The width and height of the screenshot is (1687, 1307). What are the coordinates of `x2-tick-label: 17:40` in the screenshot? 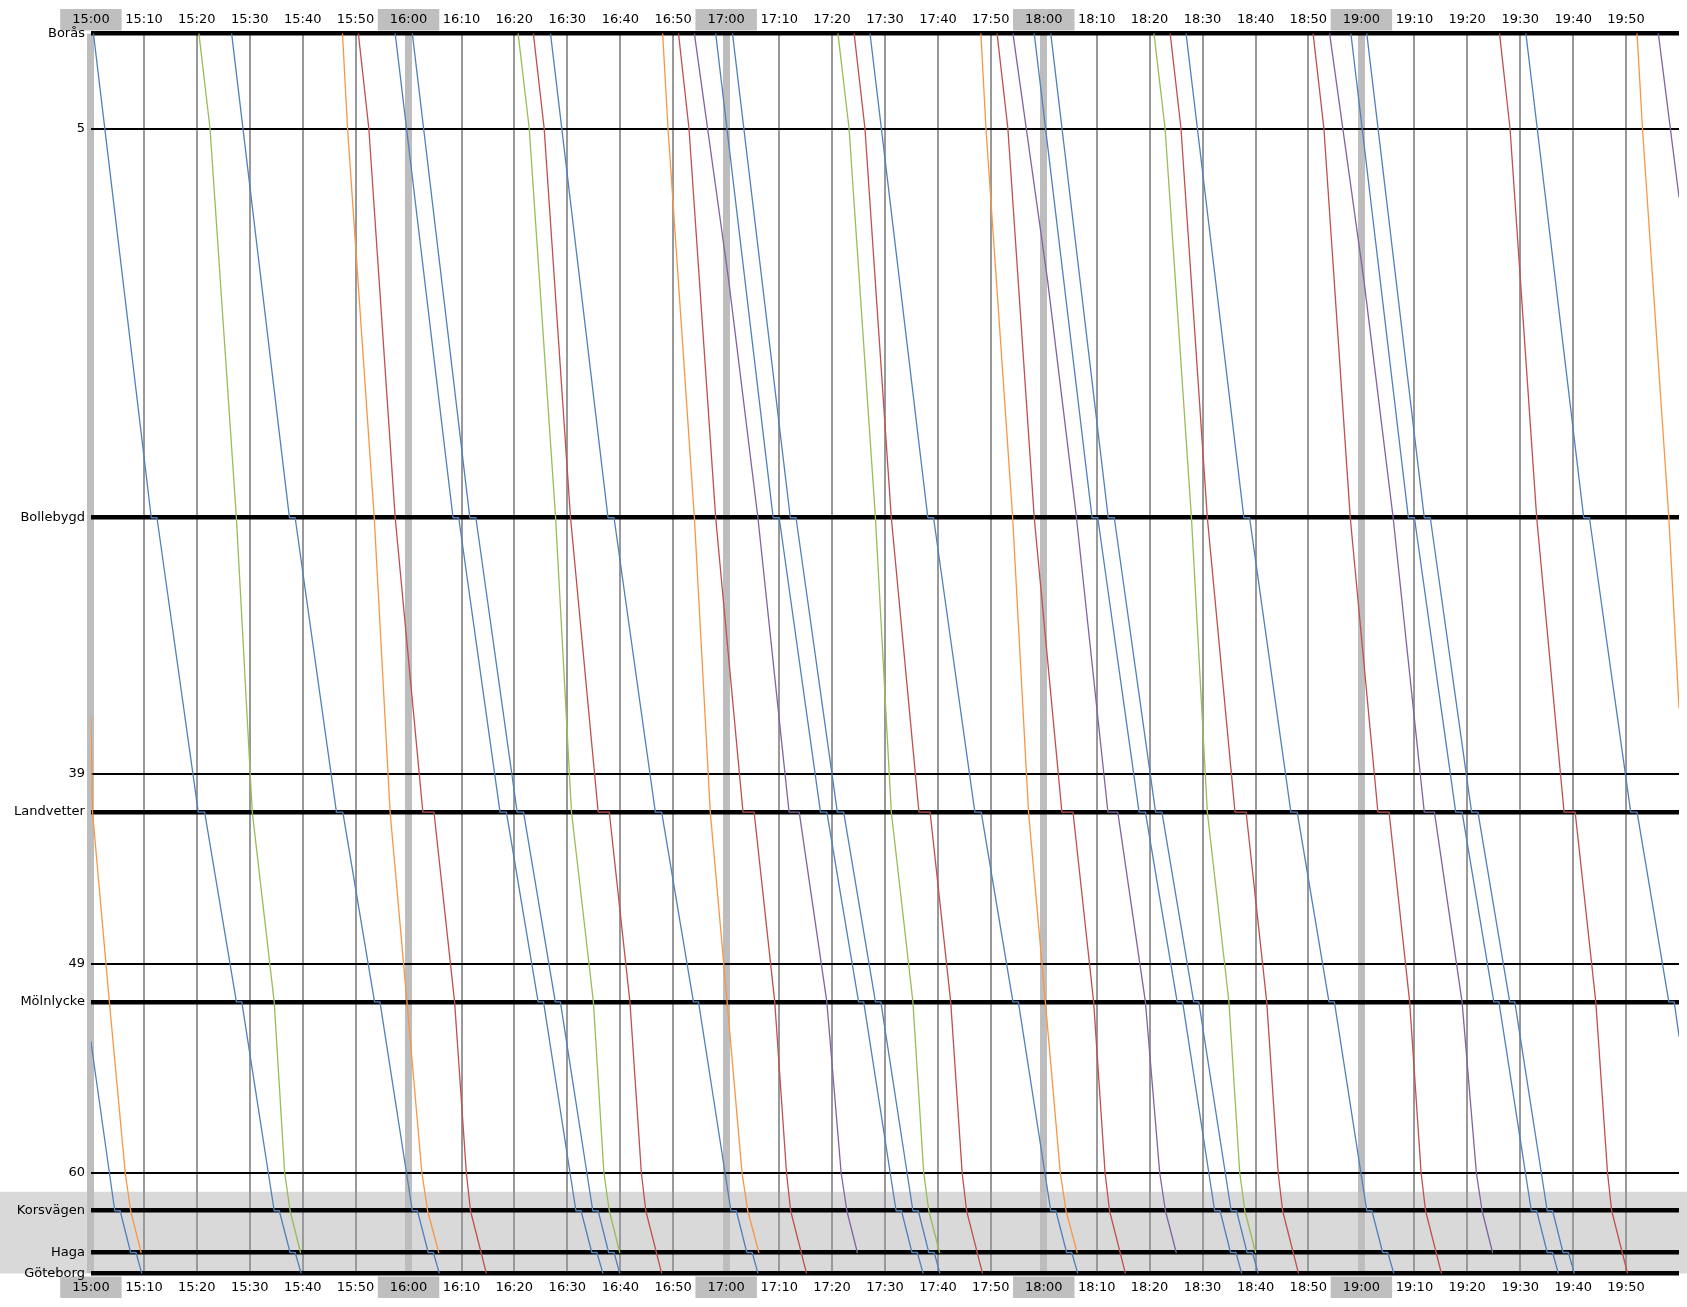 It's located at (938, 19).